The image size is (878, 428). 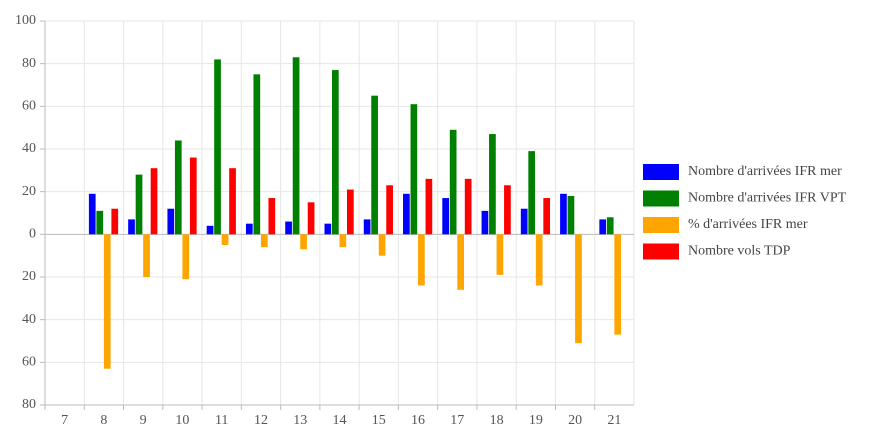 I want to click on y-tick-label: 100, so click(x=25, y=20).